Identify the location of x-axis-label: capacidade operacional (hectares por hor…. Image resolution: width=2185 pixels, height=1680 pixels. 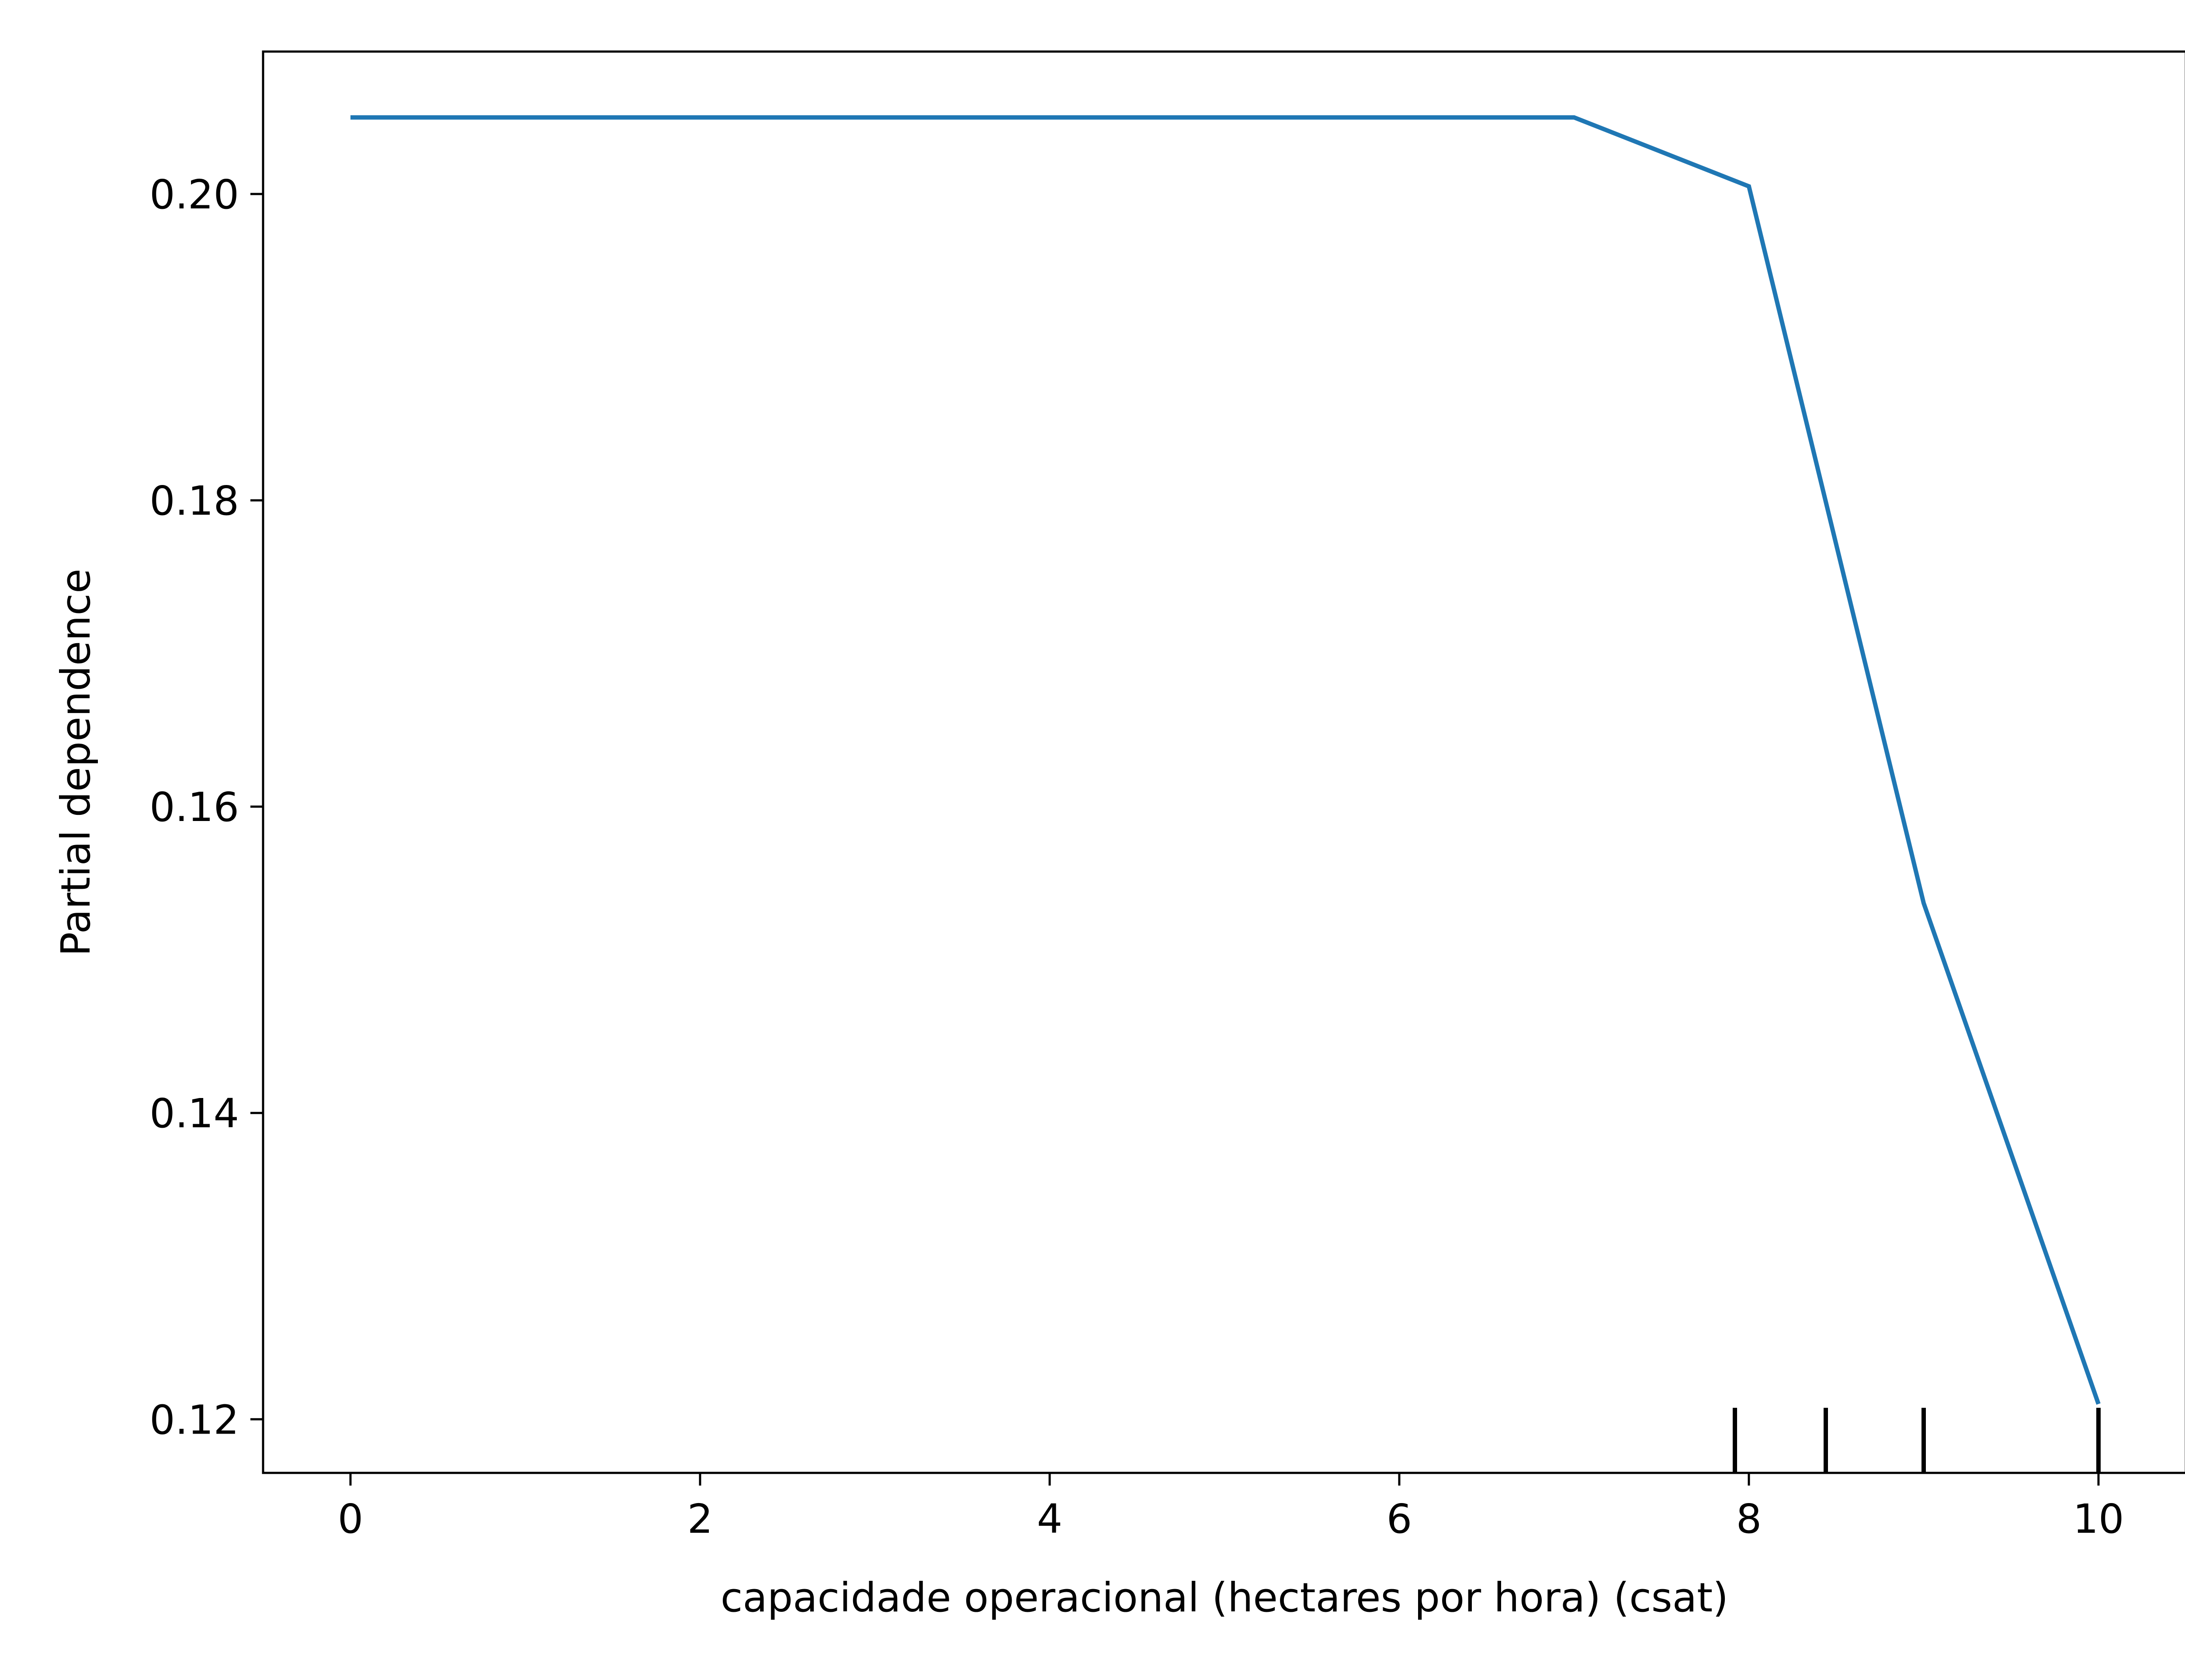
(1224, 1597).